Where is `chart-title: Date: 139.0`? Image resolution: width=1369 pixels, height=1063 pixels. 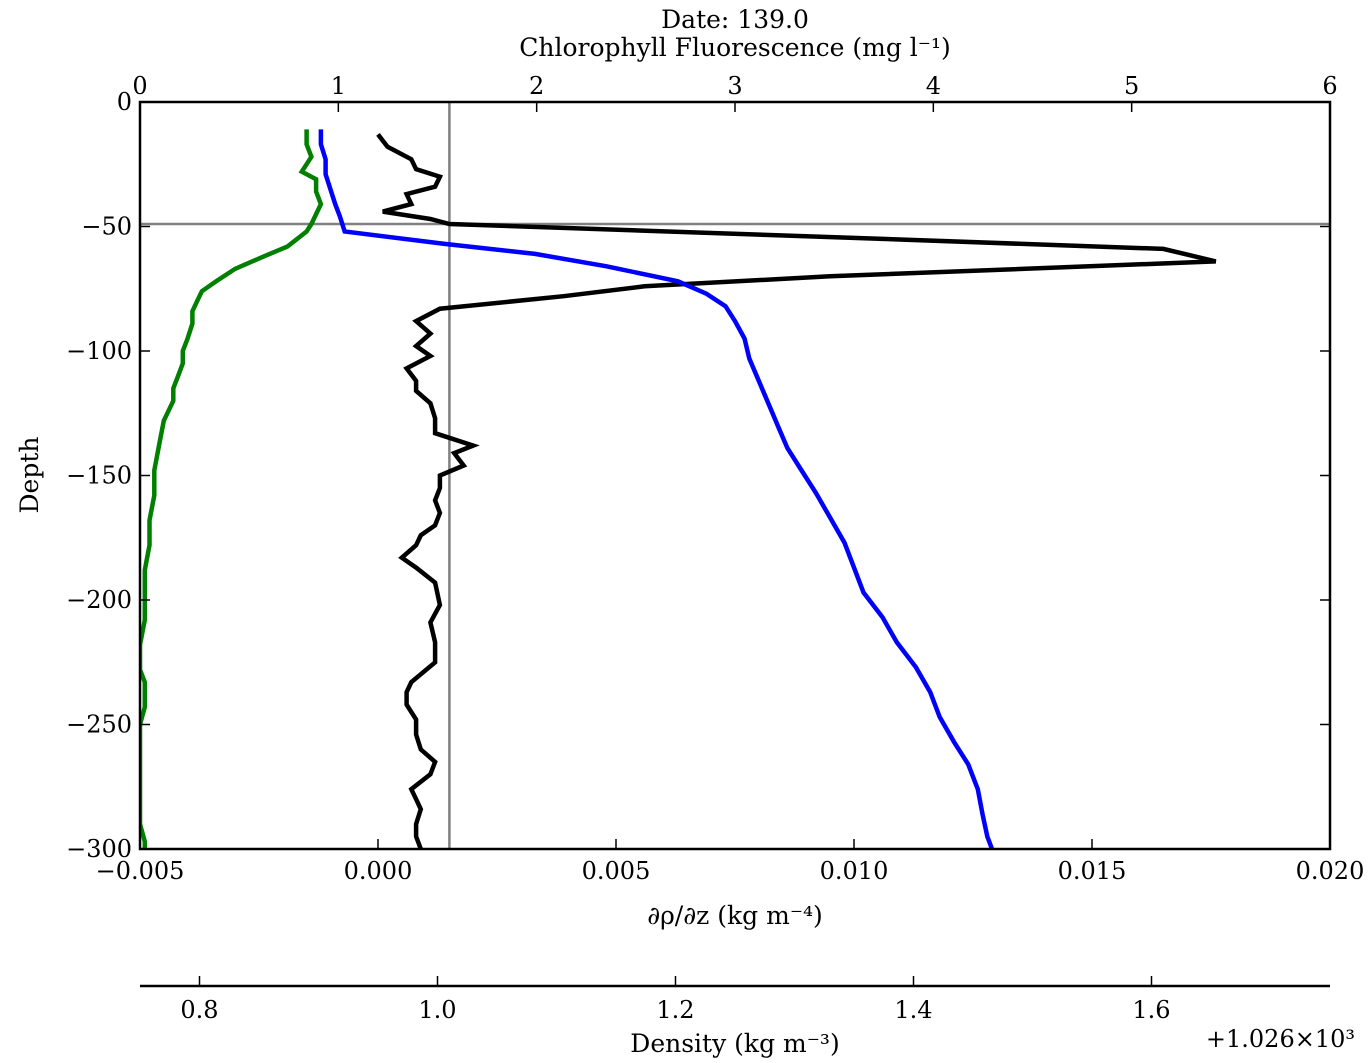
chart-title: Date: 139.0 is located at coordinates (735, 19).